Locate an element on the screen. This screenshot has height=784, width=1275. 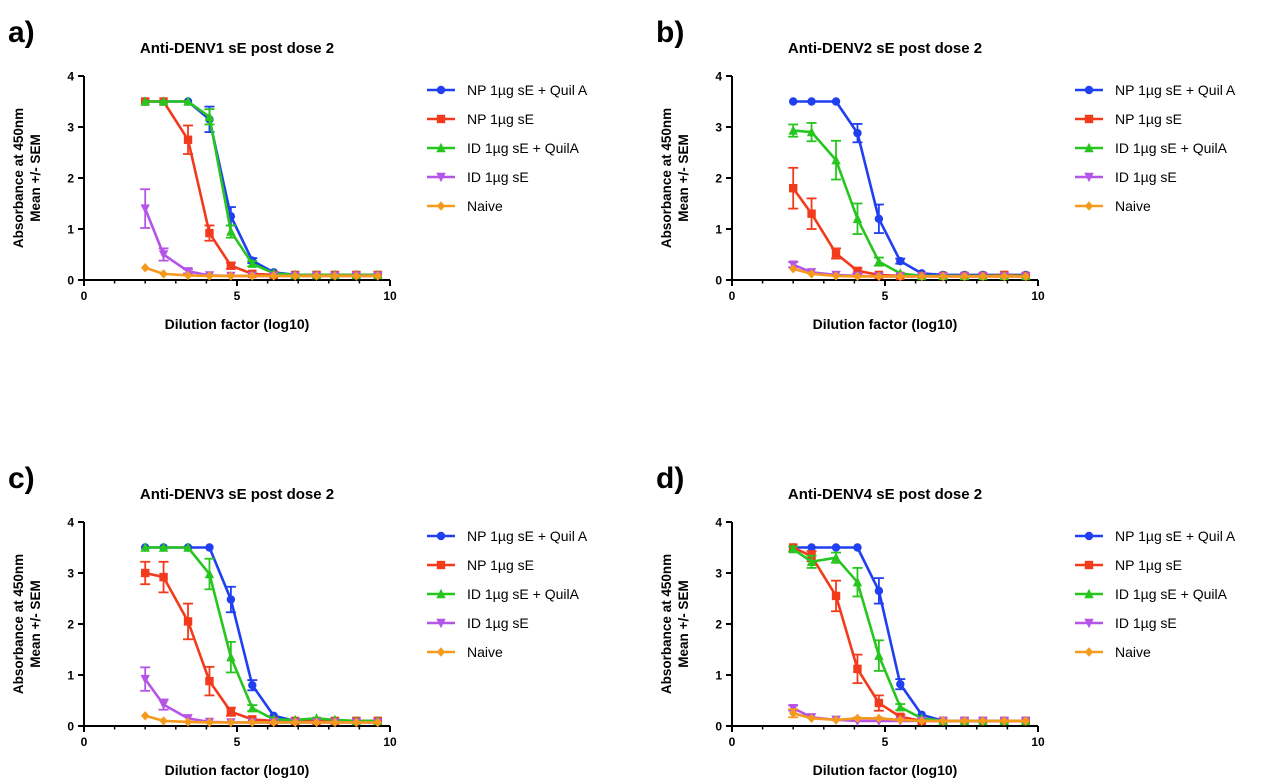
chart-title: Anti-DENV4 sE post dose 2 is located at coordinates (885, 494).